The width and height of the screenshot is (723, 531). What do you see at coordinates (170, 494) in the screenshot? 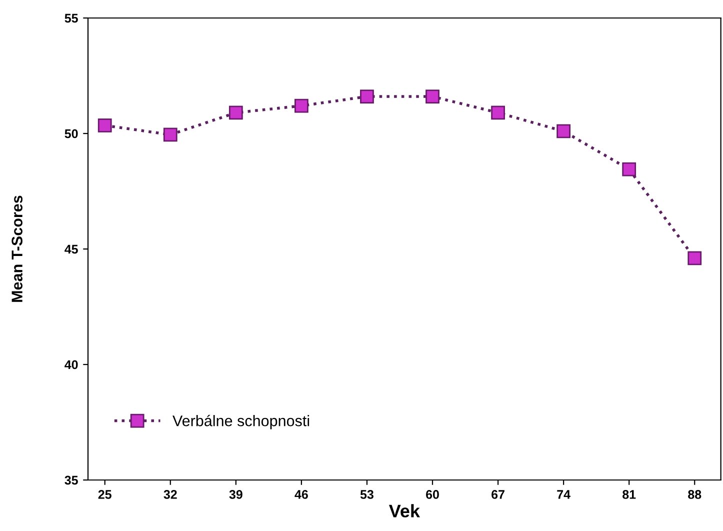
I see `x-tick-label: 32` at bounding box center [170, 494].